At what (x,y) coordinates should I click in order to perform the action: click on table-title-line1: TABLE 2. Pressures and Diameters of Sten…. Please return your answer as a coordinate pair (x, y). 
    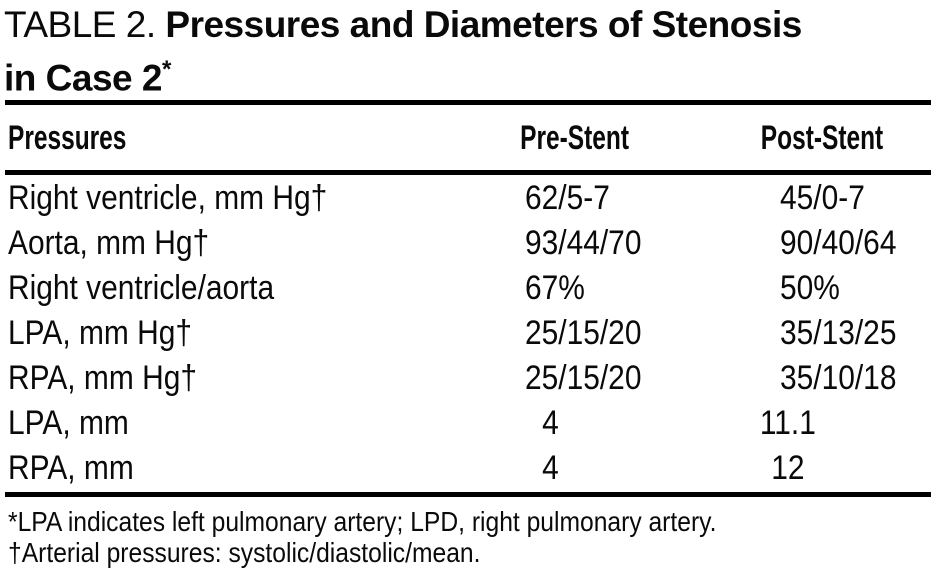
    Looking at the image, I should click on (403, 24).